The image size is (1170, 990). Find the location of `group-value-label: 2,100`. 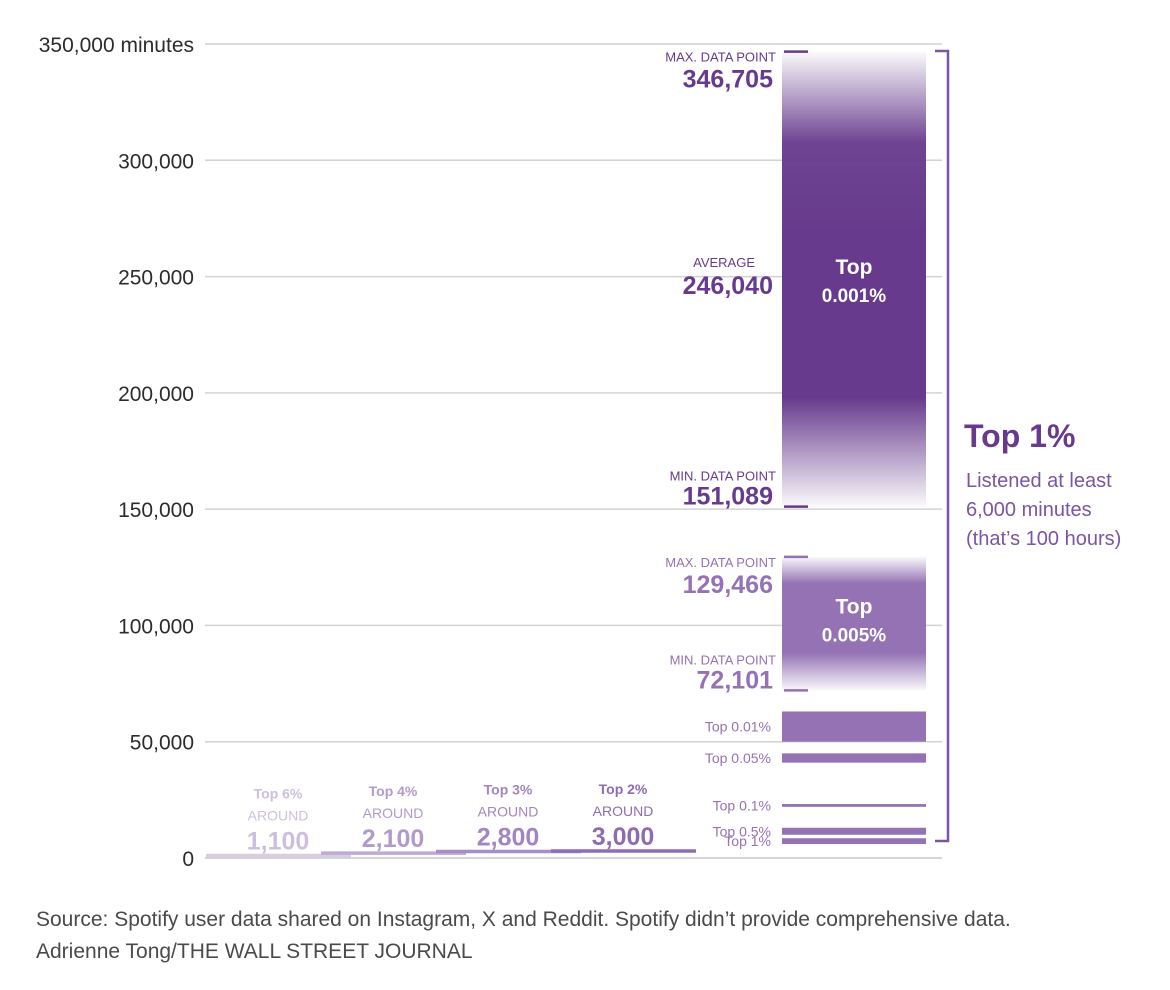

group-value-label: 2,100 is located at coordinates (393, 839).